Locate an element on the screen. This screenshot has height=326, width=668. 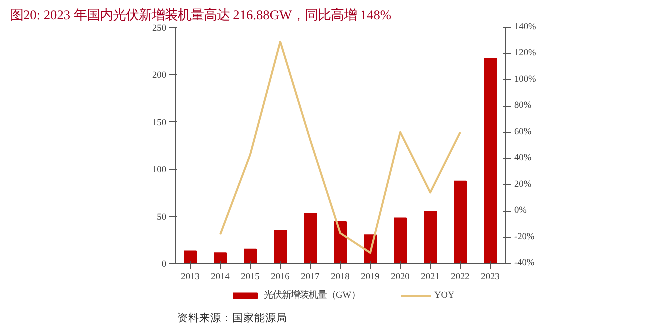
y2-tick-label: 140% is located at coordinates (525, 27).